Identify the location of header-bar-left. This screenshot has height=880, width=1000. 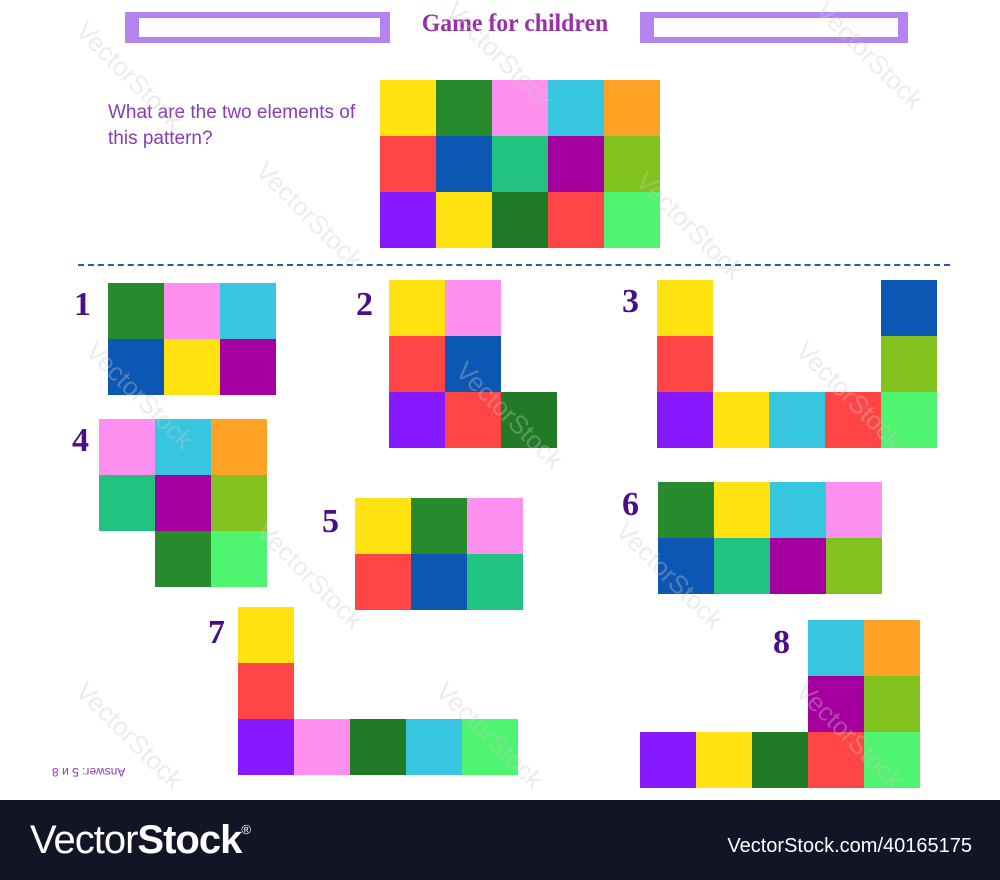
(257, 27).